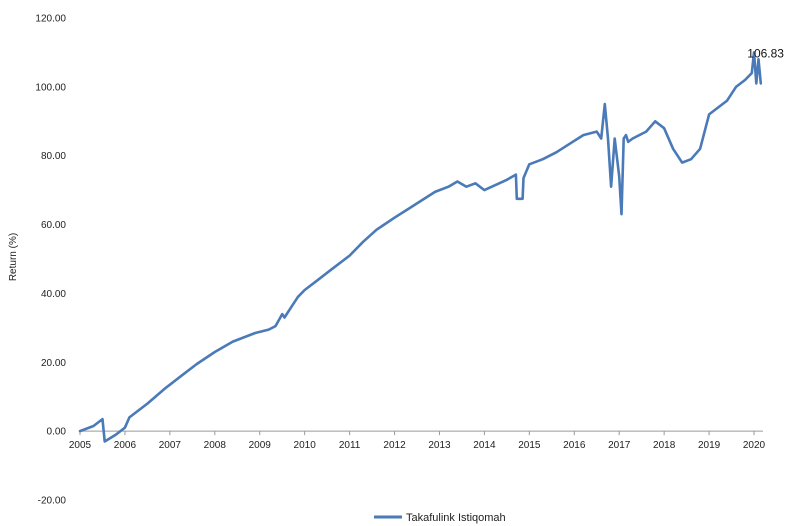  Describe the element at coordinates (619, 445) in the screenshot. I see `x-tick-label: 2017` at that location.